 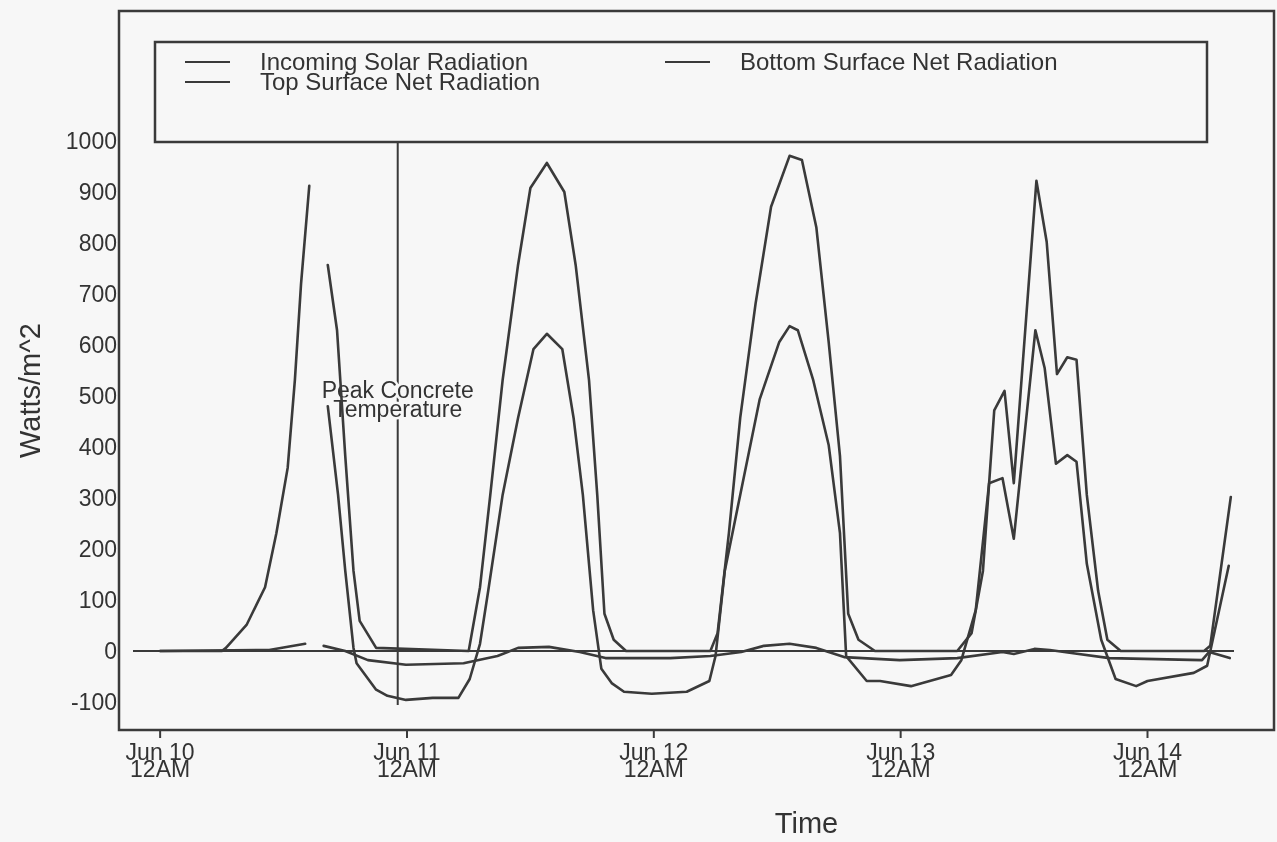 What do you see at coordinates (97, 549) in the screenshot?
I see `y-tick-label: 200` at bounding box center [97, 549].